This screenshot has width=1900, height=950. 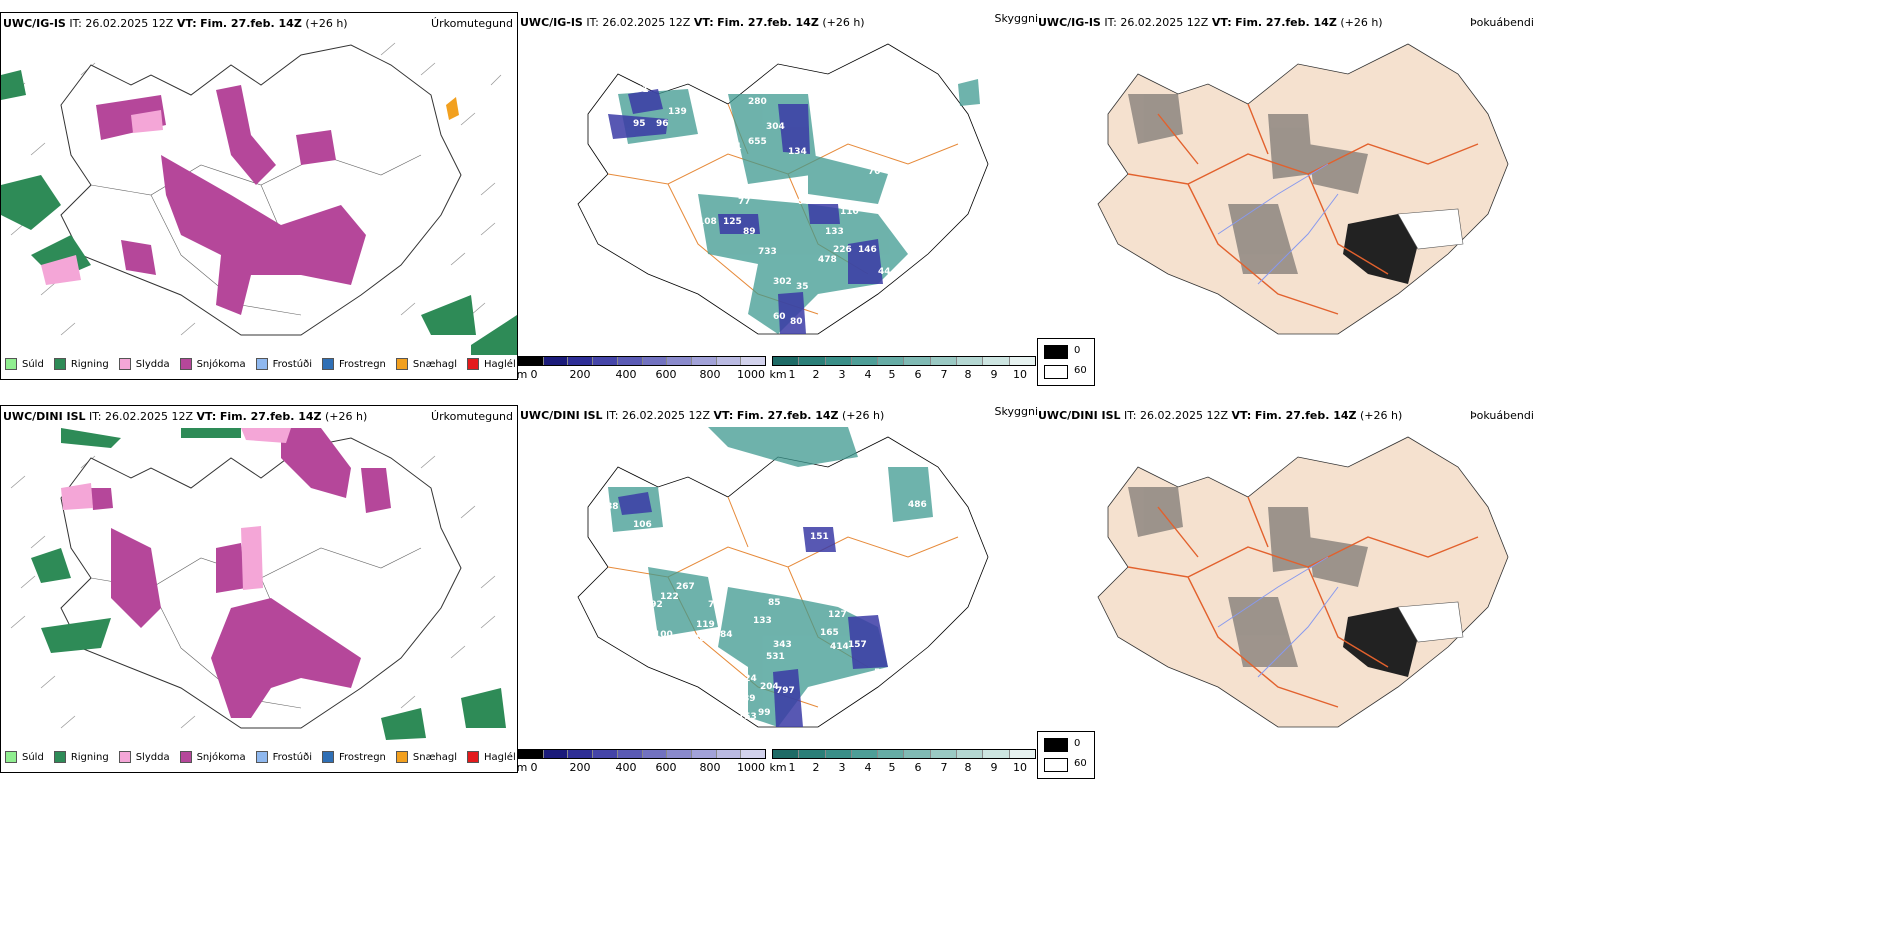 What do you see at coordinates (874, 172) in the screenshot?
I see `vis-label: 70` at bounding box center [874, 172].